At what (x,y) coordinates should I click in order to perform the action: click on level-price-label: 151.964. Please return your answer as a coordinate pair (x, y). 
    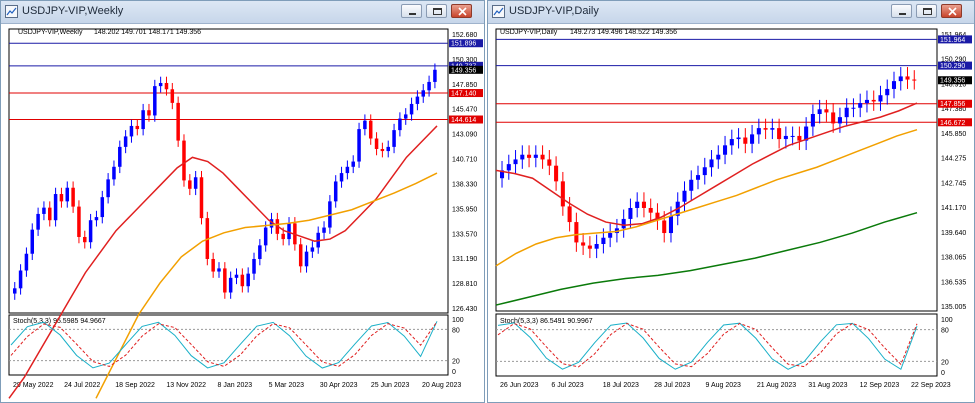
    Looking at the image, I should click on (952, 40).